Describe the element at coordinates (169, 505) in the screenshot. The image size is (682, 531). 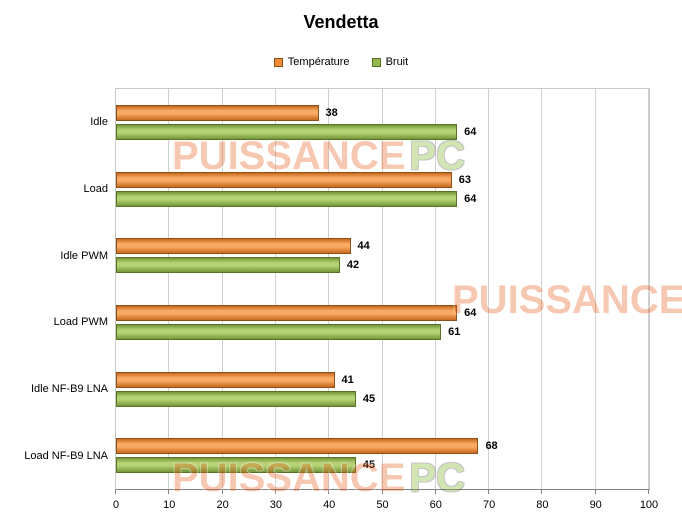
I see `x-axis-tick-label: 10` at that location.